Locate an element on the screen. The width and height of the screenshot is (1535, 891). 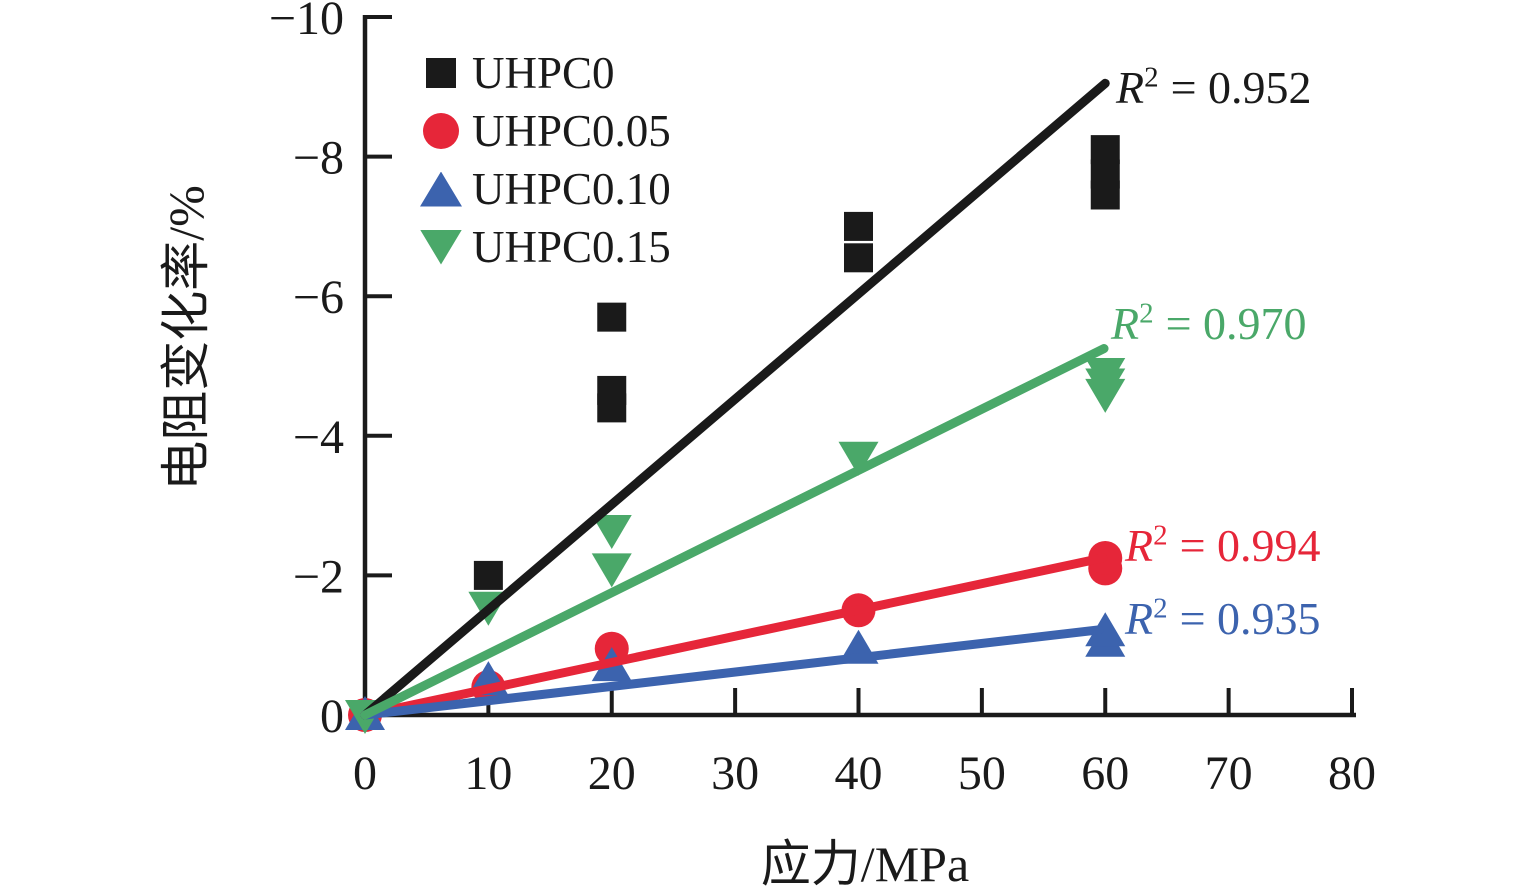
legend: UHPC0 UHPC0.05 UHPC0.10 UHPC0.15 is located at coordinates (545, 160).